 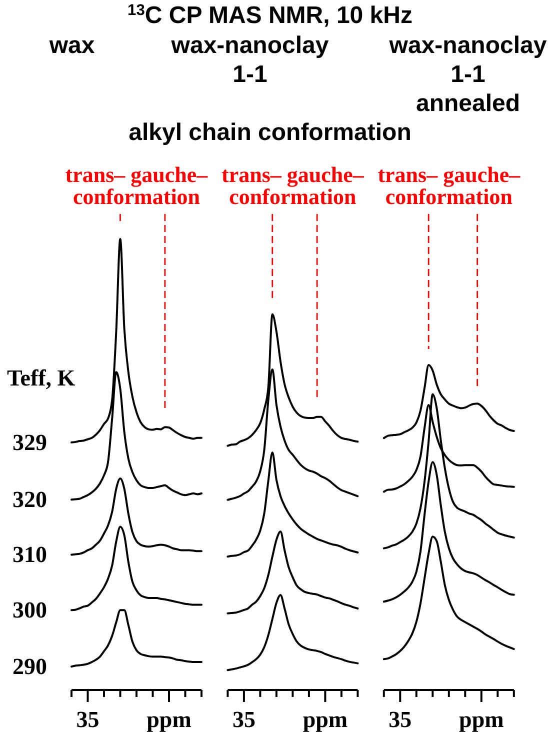 I want to click on y-axis-title: Teff, K, so click(x=41, y=377).